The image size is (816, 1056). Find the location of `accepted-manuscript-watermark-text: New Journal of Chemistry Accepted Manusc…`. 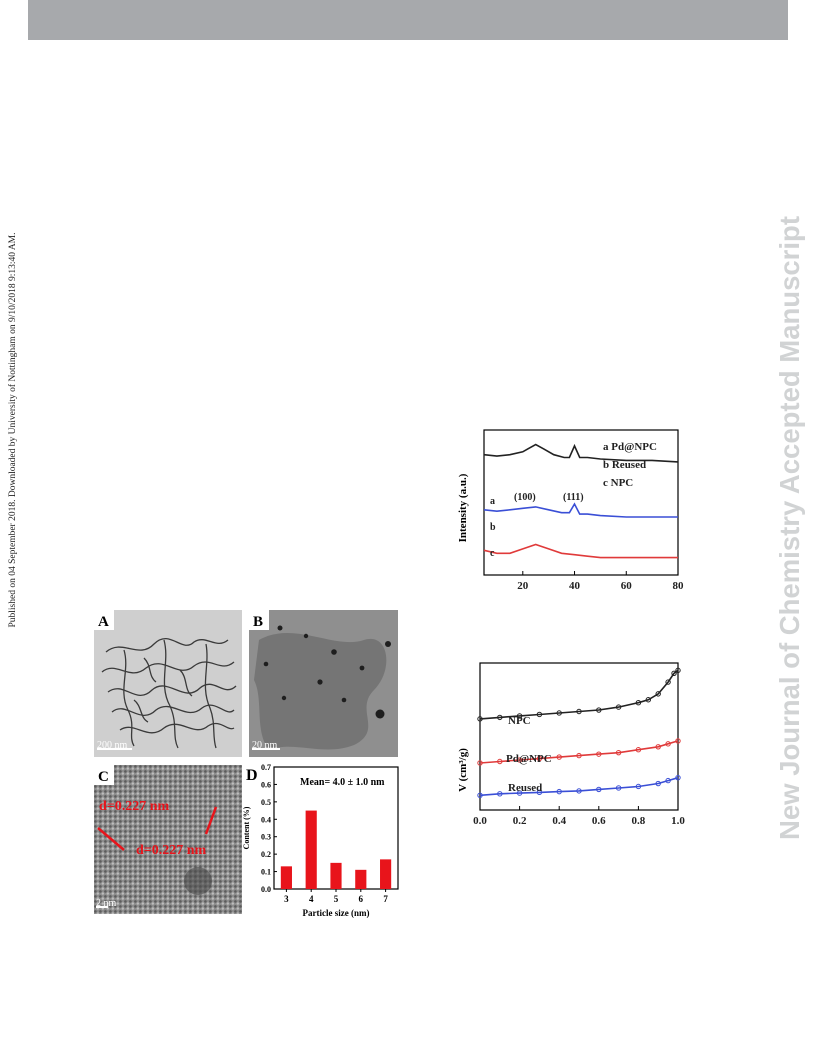

accepted-manuscript-watermark-text: New Journal of Chemistry Accepted Manusc… is located at coordinates (789, 528).